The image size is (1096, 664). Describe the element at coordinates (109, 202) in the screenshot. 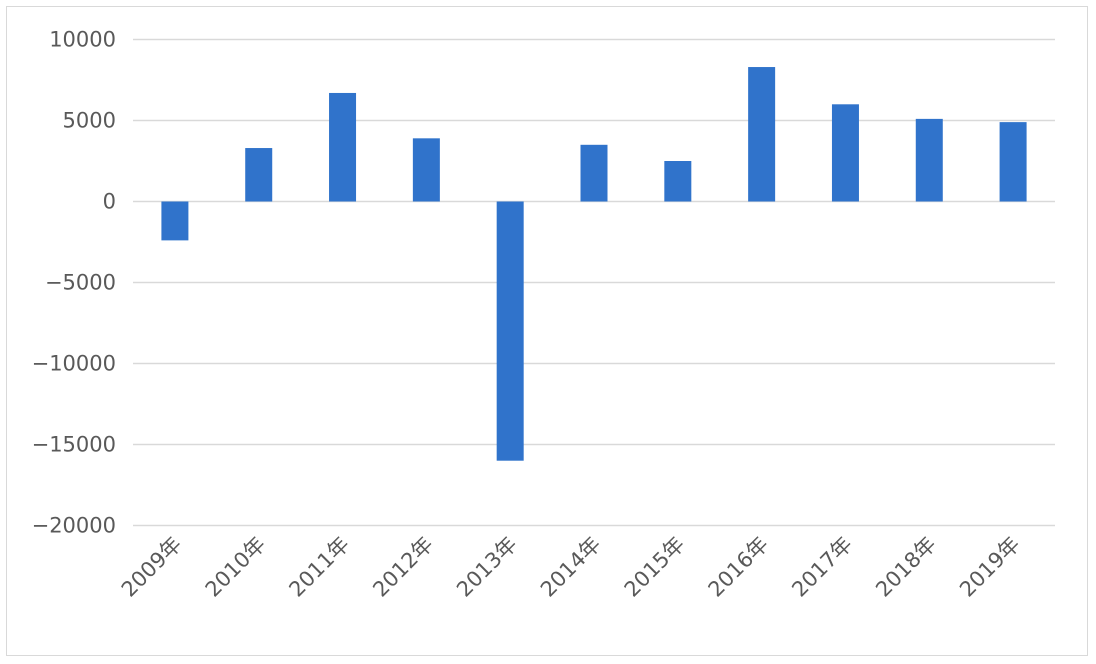

I see `y-tick-label: 0` at that location.